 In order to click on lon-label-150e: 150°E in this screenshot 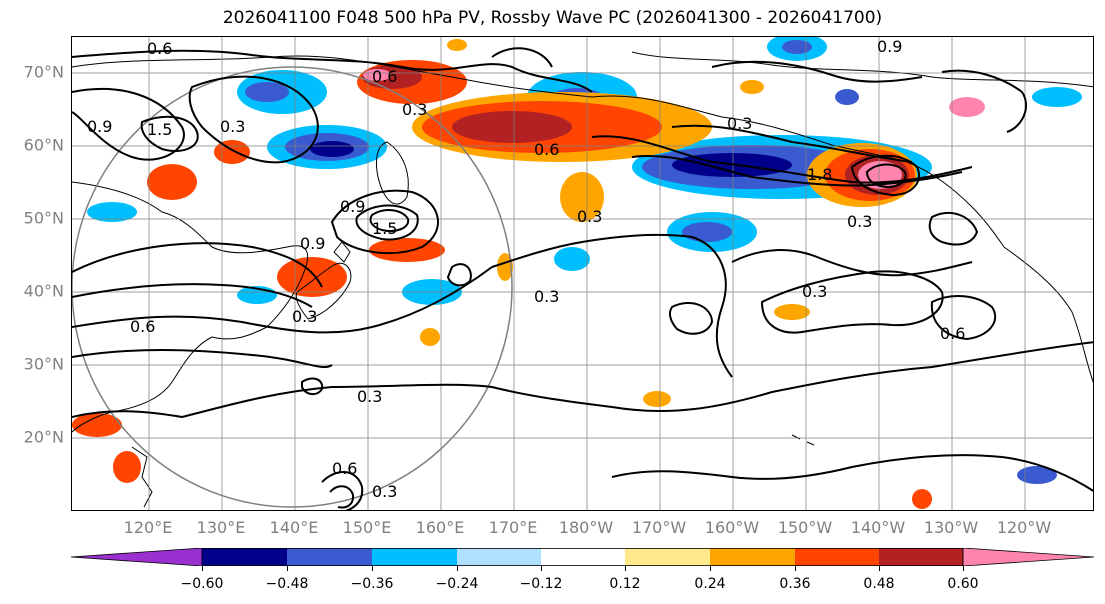, I will do `click(367, 527)`.